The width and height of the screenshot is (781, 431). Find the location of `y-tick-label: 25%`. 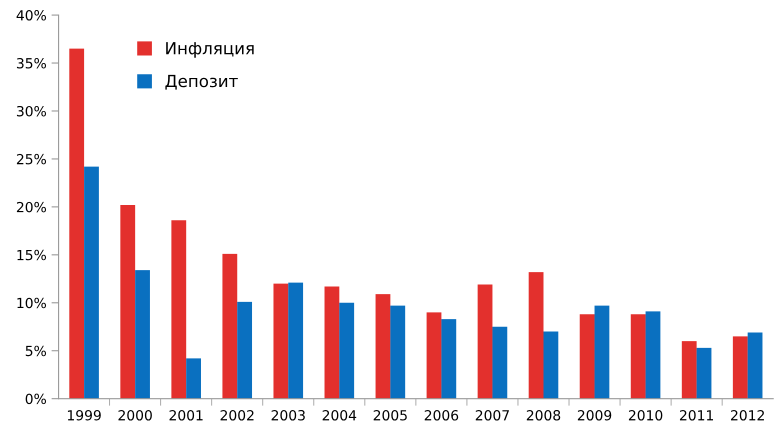

y-tick-label: 25% is located at coordinates (31, 159).